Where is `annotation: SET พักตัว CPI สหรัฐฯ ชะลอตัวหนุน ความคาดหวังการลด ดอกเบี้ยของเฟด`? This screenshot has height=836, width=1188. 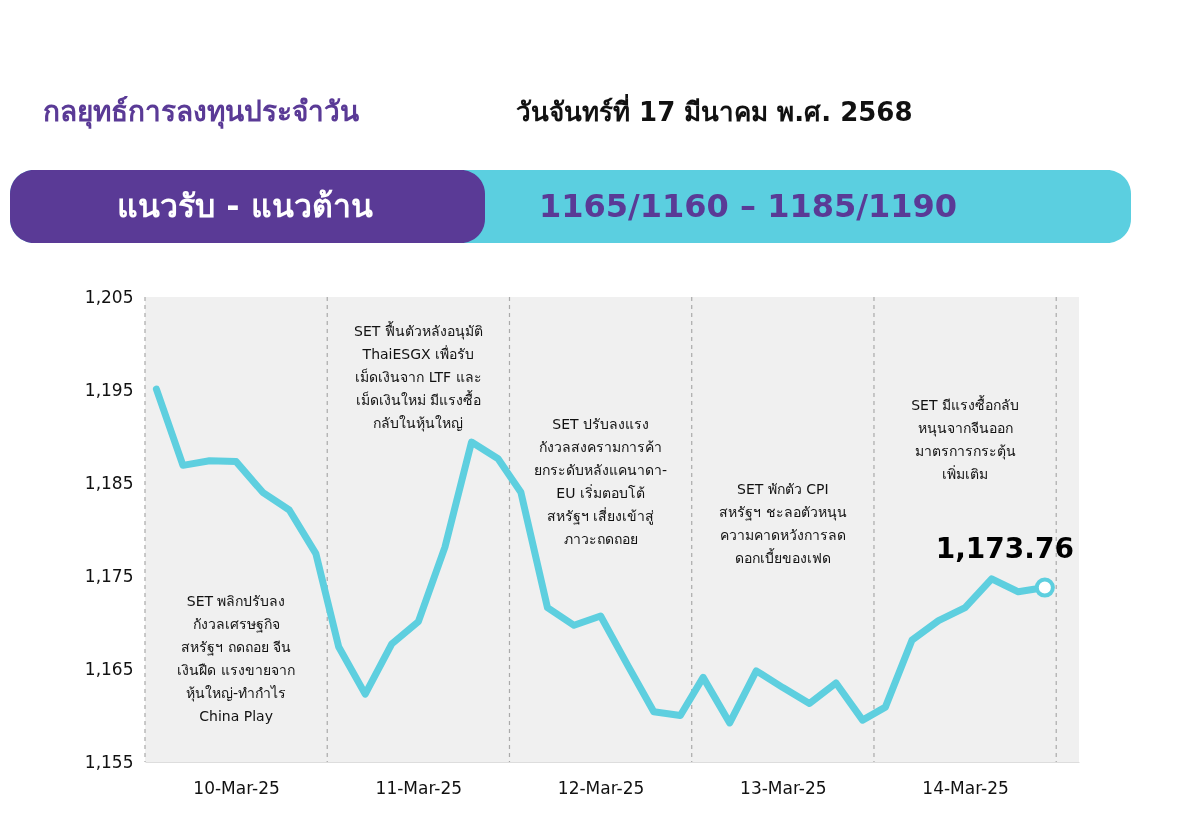
annotation: SET พักตัว CPI สหรัฐฯ ชะลอตัวหนุน ความคาดหวังการลด ดอกเบี้ยของเฟด is located at coordinates (783, 523).